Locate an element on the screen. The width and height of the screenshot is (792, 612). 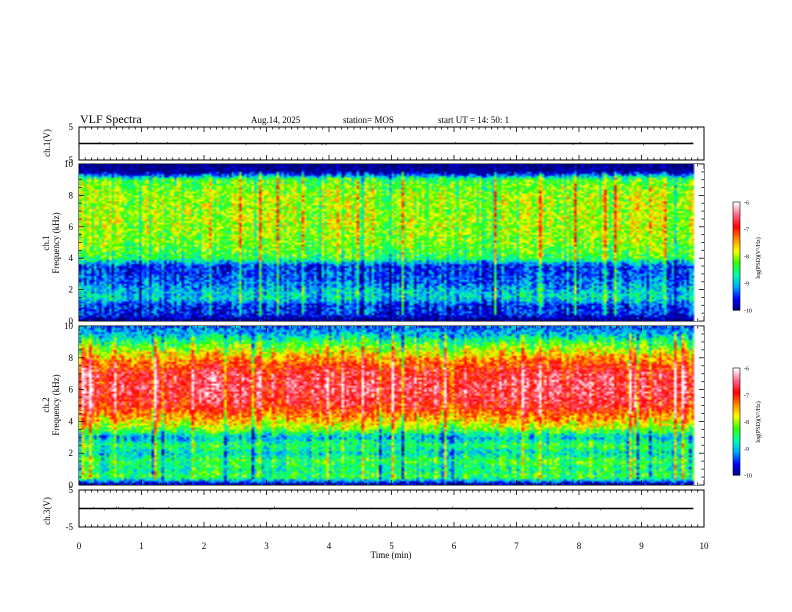
y-tick-label: -5 is located at coordinates (70, 160).